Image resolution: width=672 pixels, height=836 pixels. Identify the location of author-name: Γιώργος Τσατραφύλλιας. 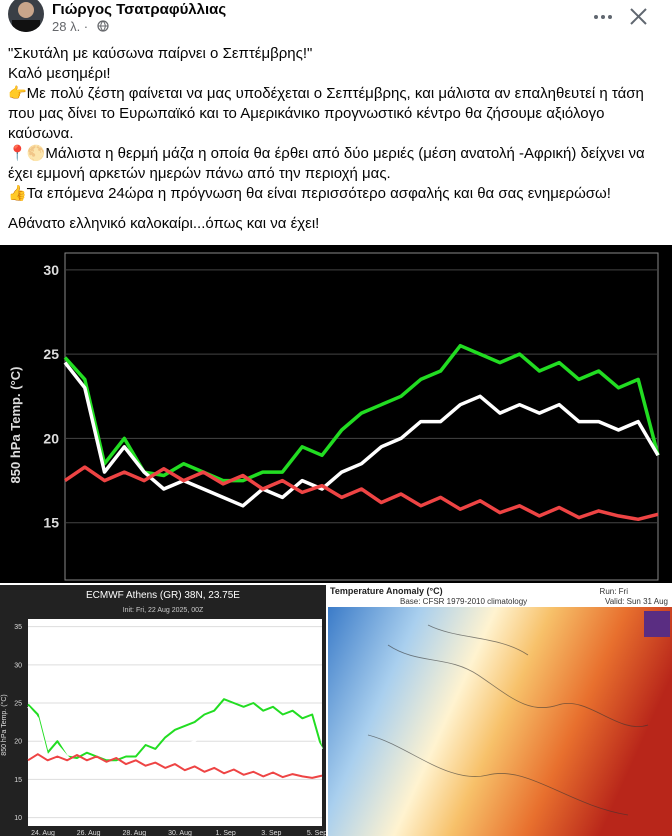
(139, 9).